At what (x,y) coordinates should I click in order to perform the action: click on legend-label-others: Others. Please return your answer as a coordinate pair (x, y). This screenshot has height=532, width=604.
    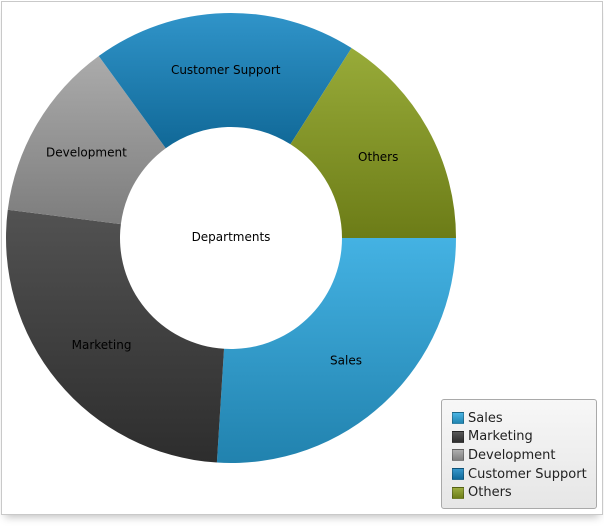
    Looking at the image, I should click on (490, 493).